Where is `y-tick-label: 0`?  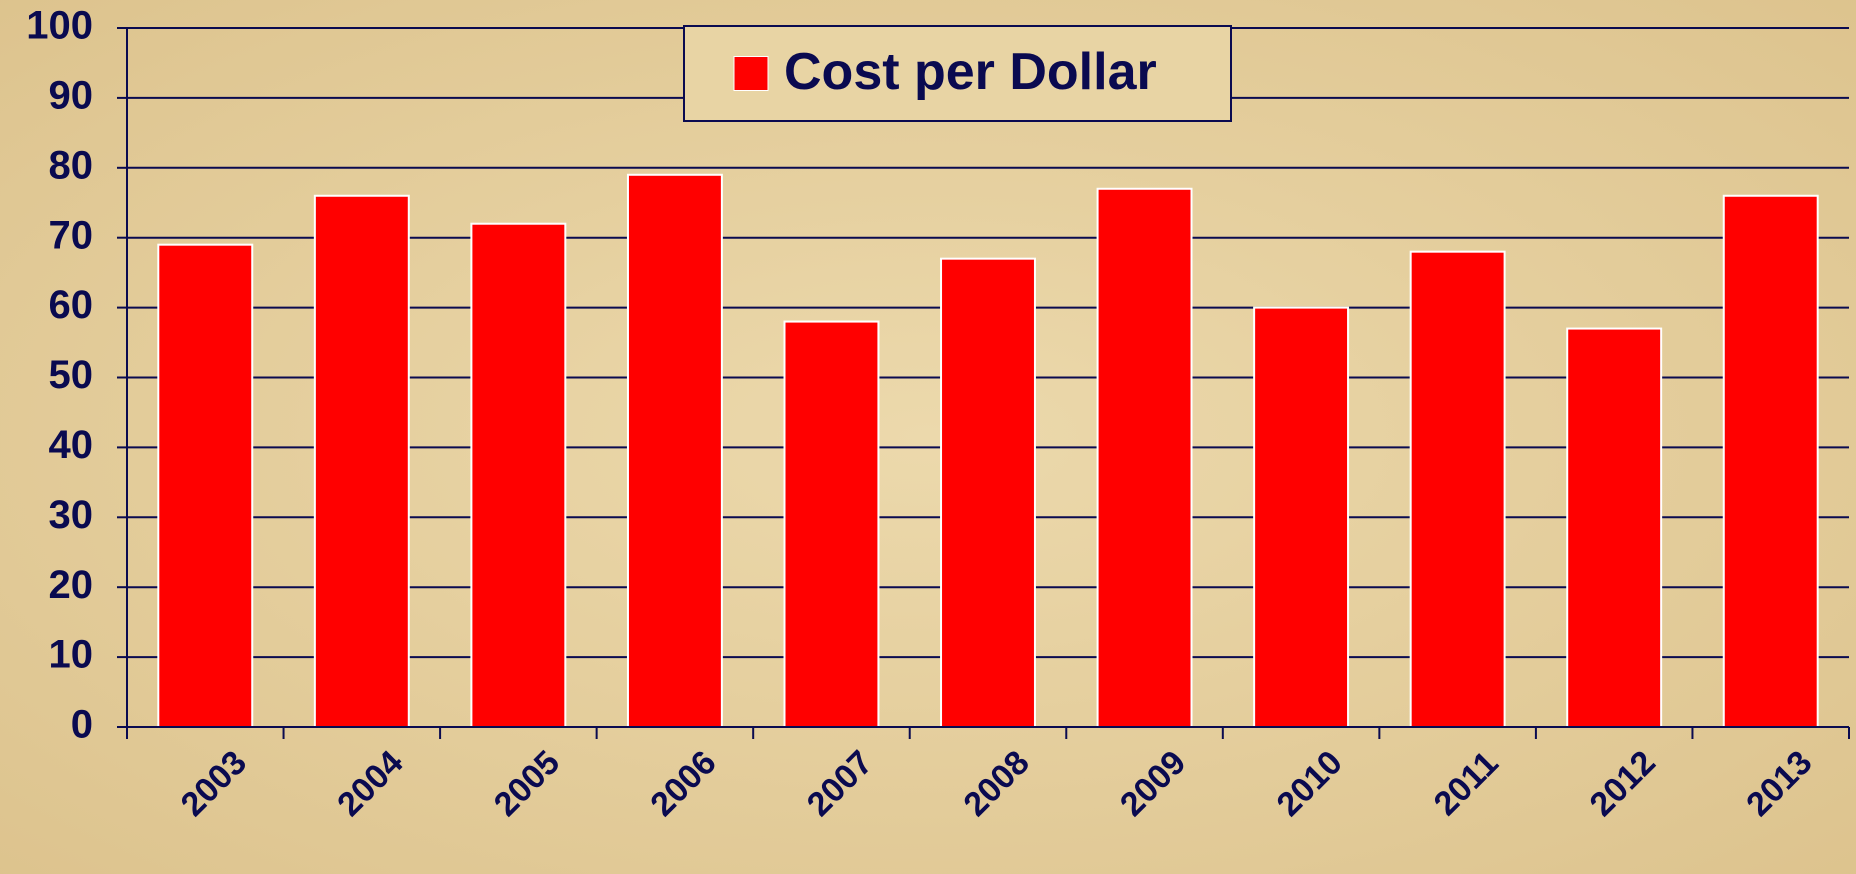 y-tick-label: 0 is located at coordinates (82, 725).